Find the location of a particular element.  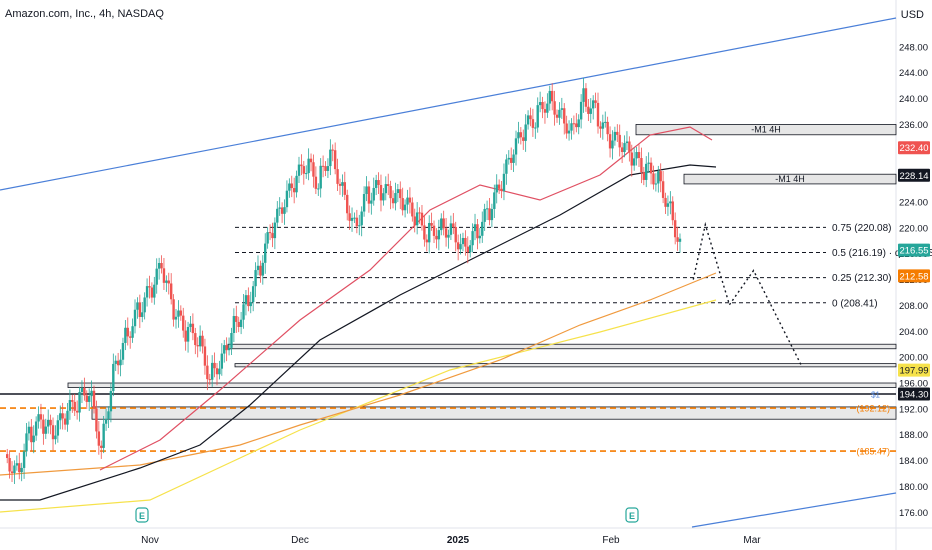

fib-level-label: 0.75 (220.08) is located at coordinates (862, 228).